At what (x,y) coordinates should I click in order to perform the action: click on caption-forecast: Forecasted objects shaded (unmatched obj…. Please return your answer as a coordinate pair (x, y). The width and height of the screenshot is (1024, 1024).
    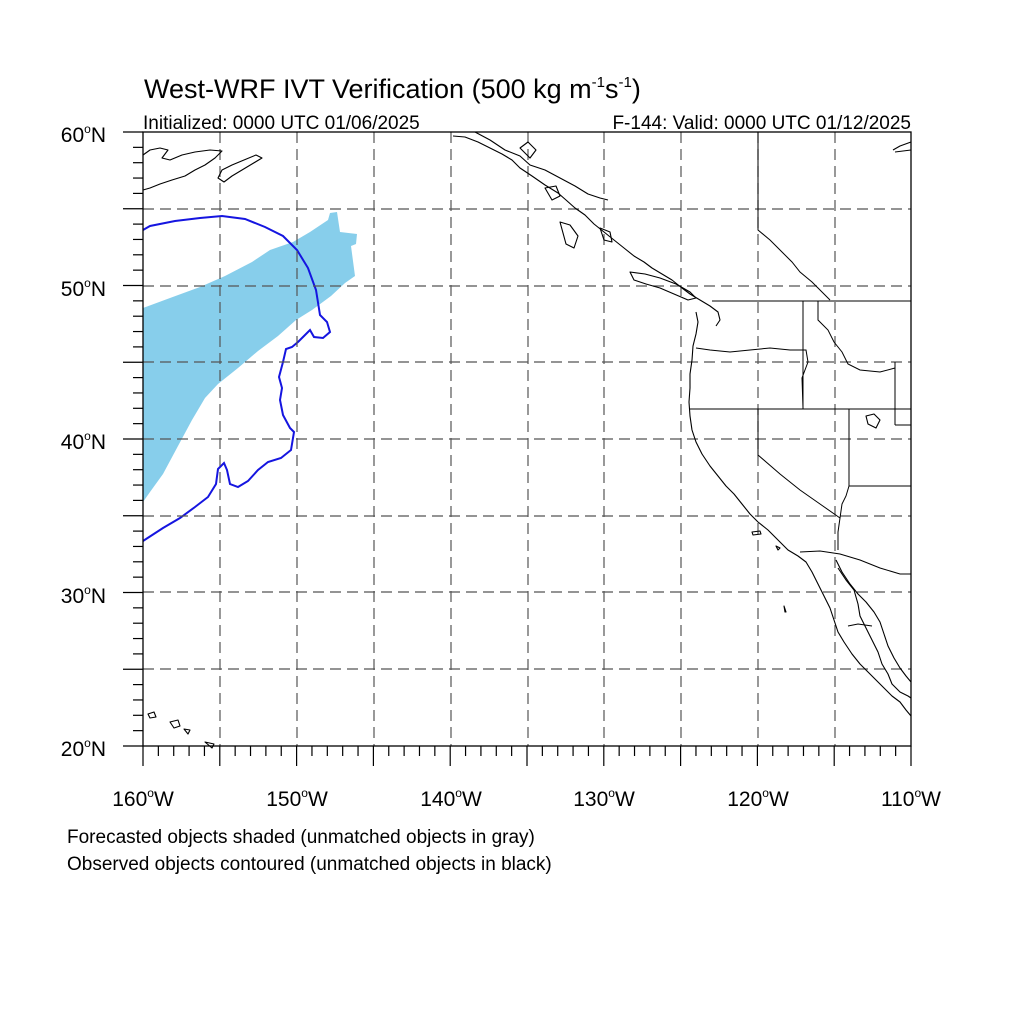
    Looking at the image, I should click on (301, 837).